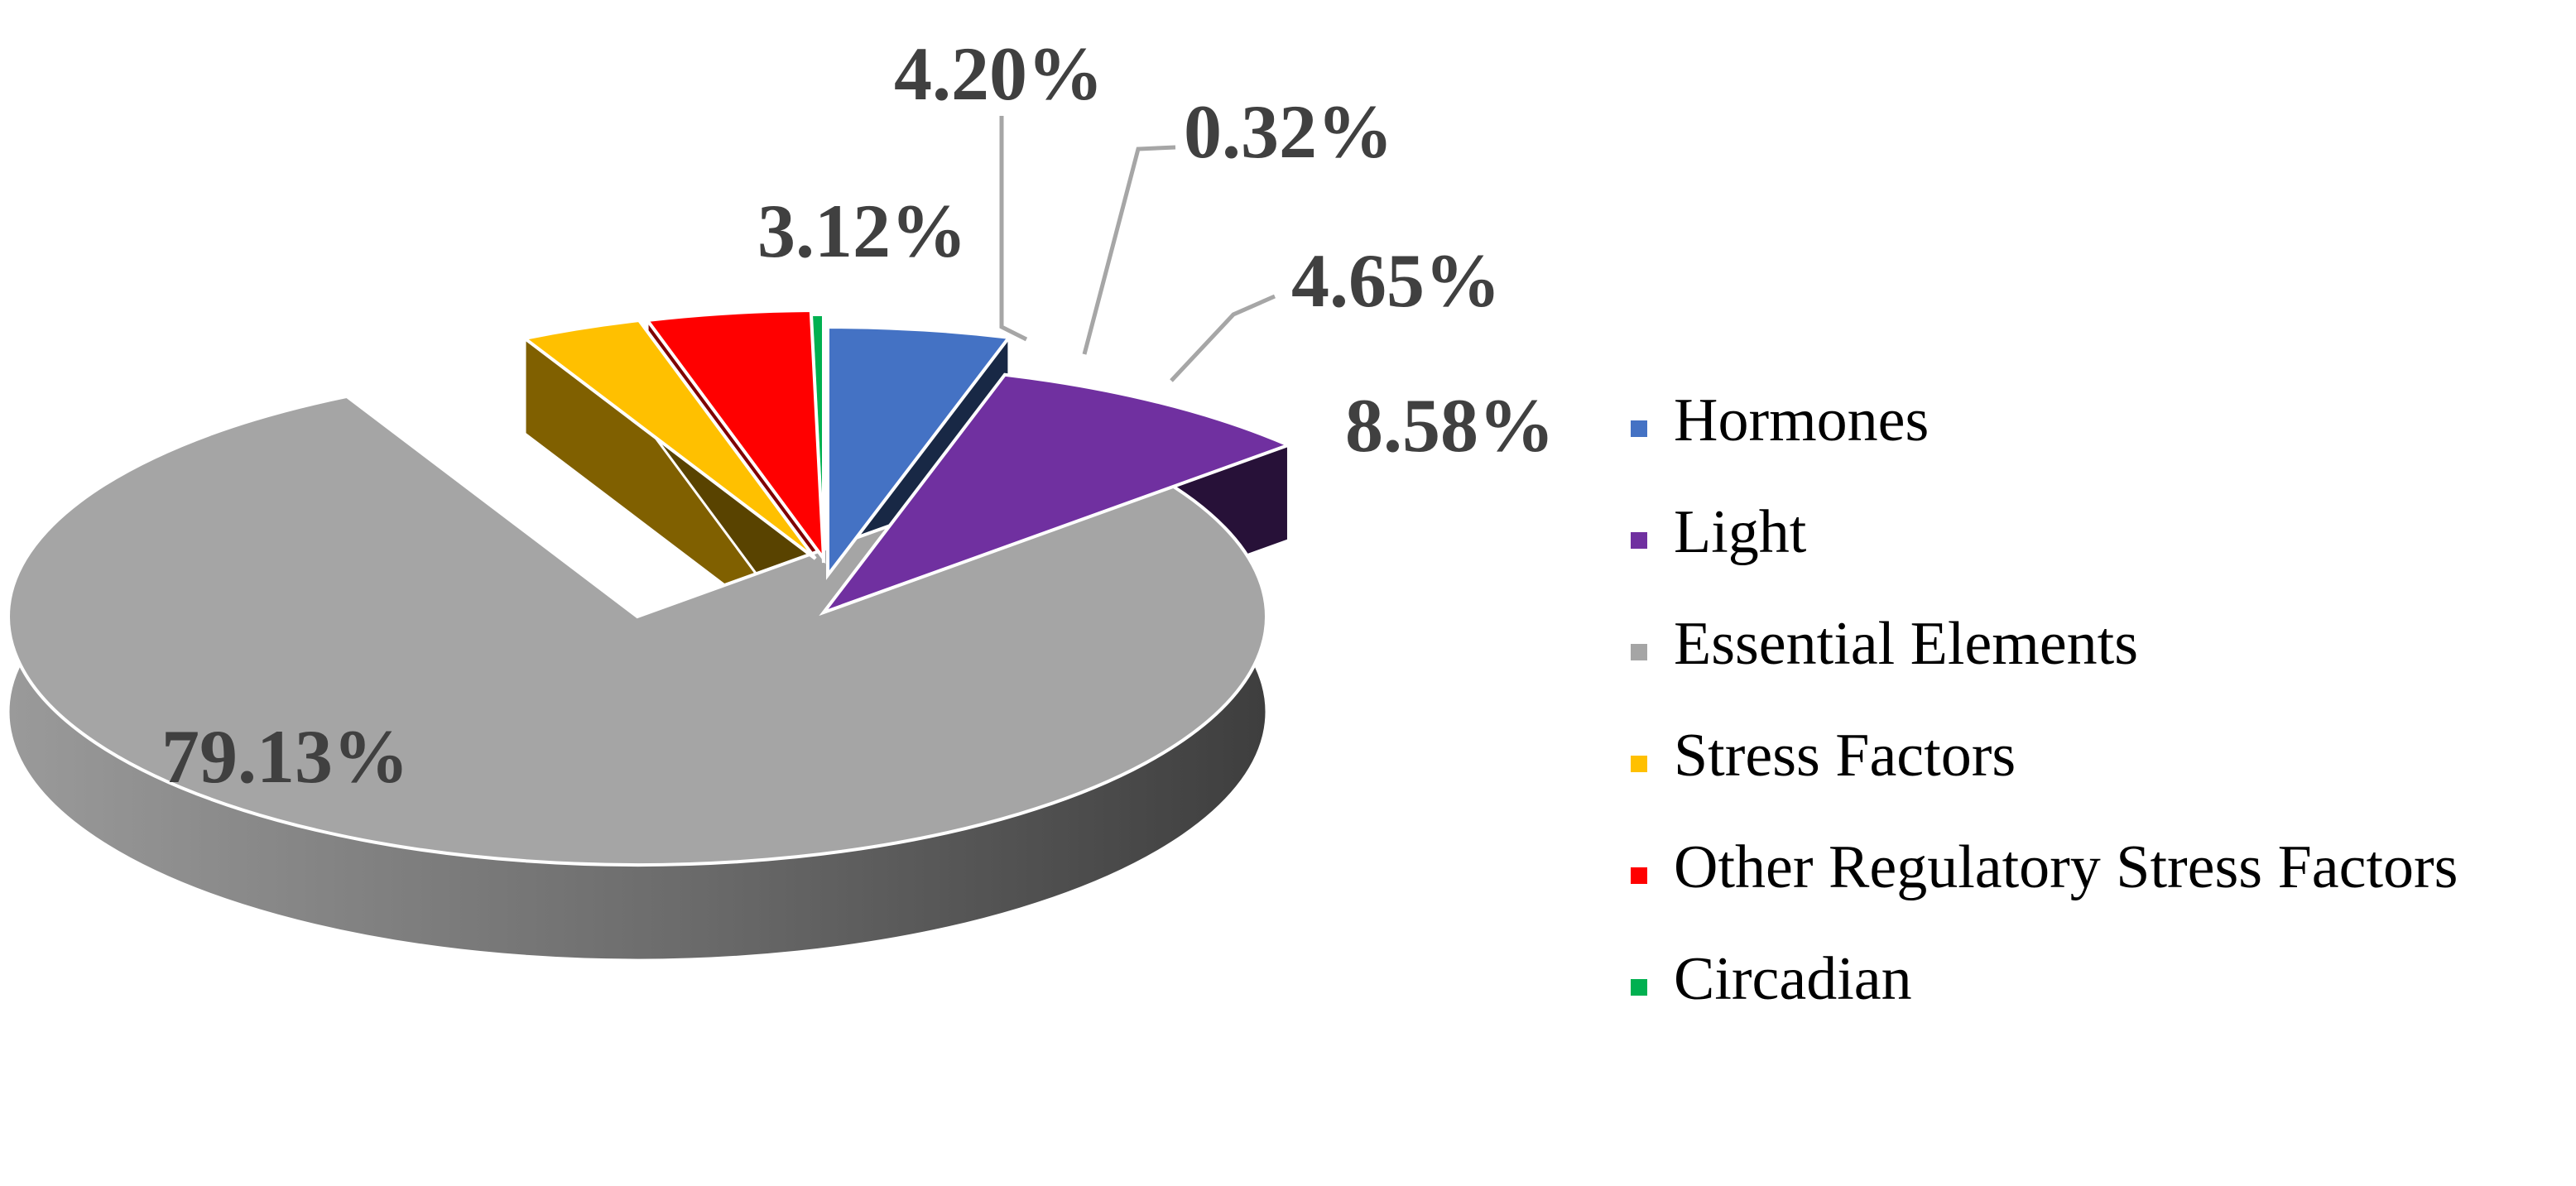  What do you see at coordinates (285, 757) in the screenshot?
I see `data-label-essential-elements: 79.13%` at bounding box center [285, 757].